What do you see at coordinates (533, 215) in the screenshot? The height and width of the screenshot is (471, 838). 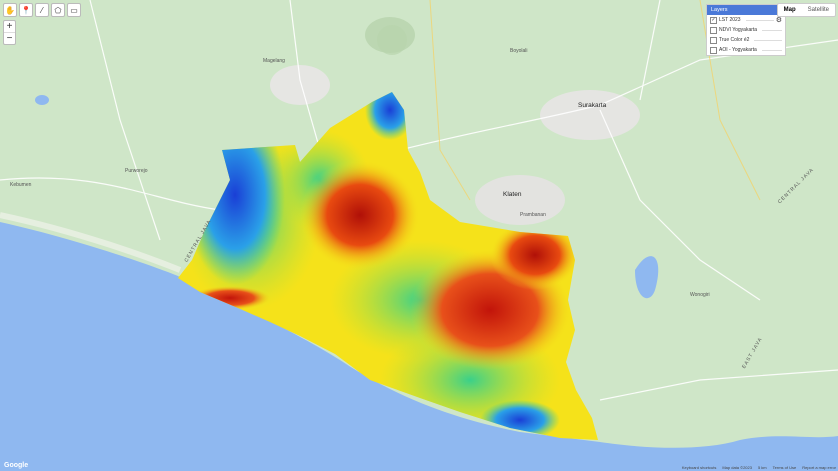 I see `place-prambanan: Prambanan` at bounding box center [533, 215].